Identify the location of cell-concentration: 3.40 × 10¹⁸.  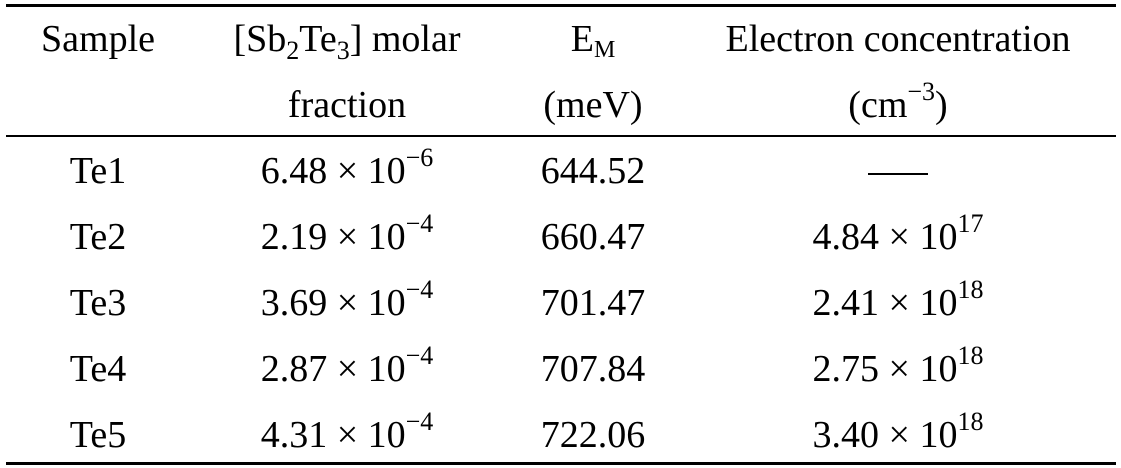
(898, 432).